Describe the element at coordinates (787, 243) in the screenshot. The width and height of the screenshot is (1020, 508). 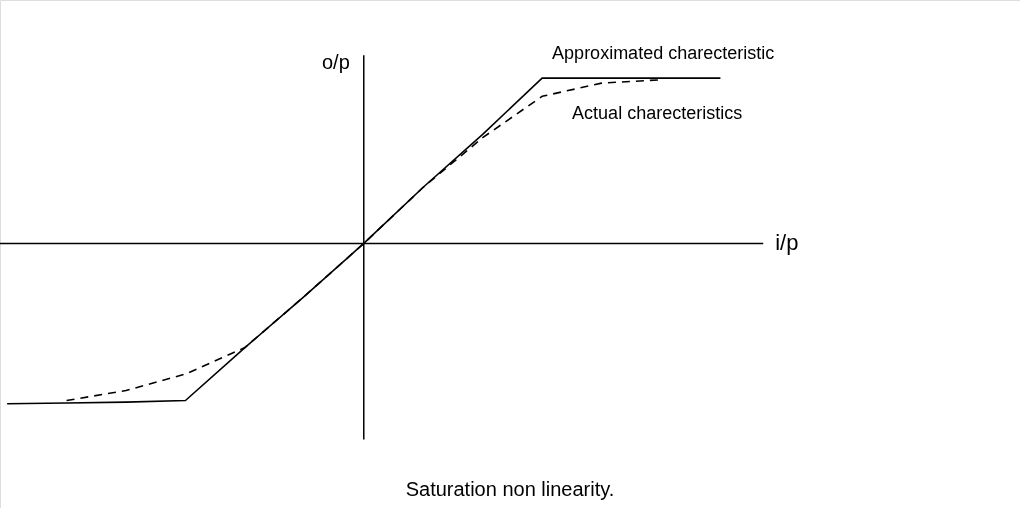
I see `x-axis-title: i/p` at that location.